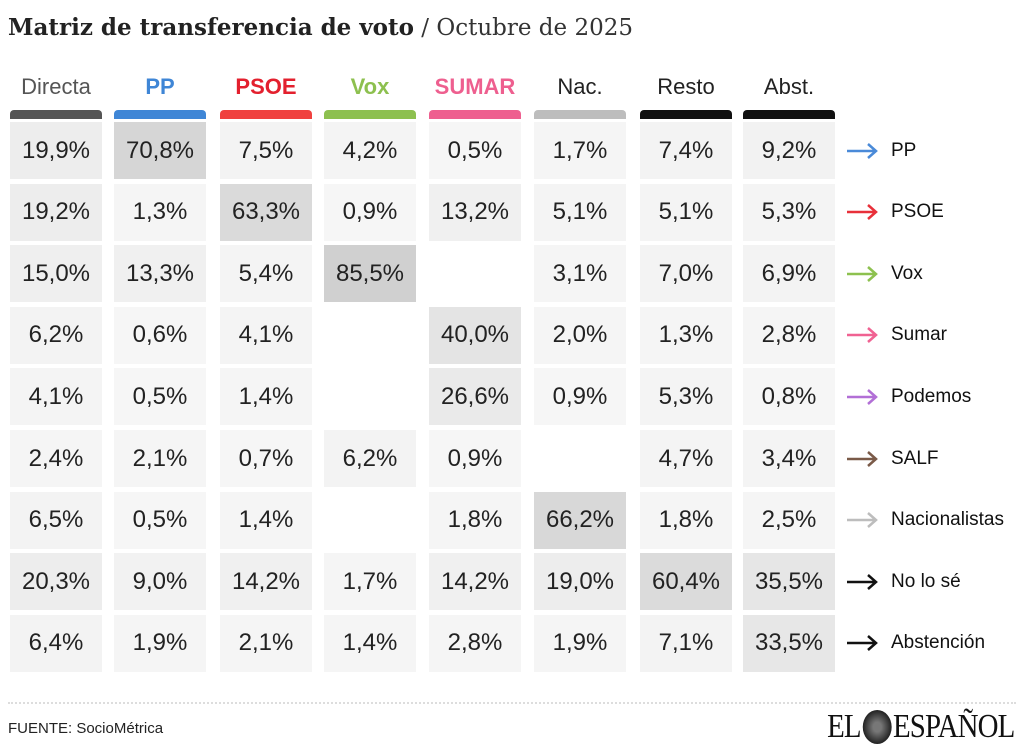 Image resolution: width=1024 pixels, height=751 pixels. Describe the element at coordinates (686, 86) in the screenshot. I see `column-header: Resto` at that location.